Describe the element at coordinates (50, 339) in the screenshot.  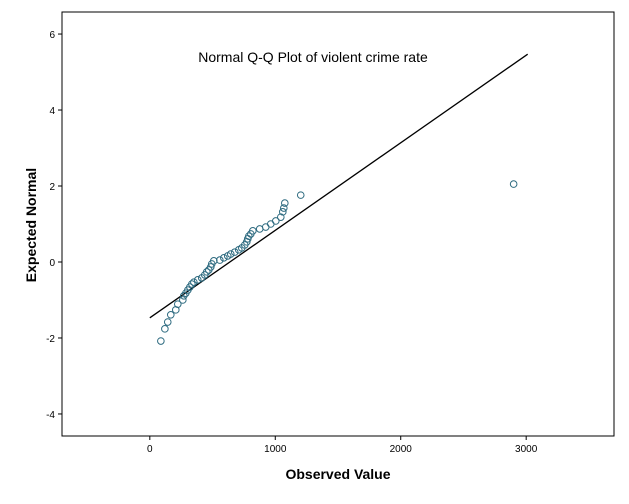
I see `y-tick-label: -2` at that location.